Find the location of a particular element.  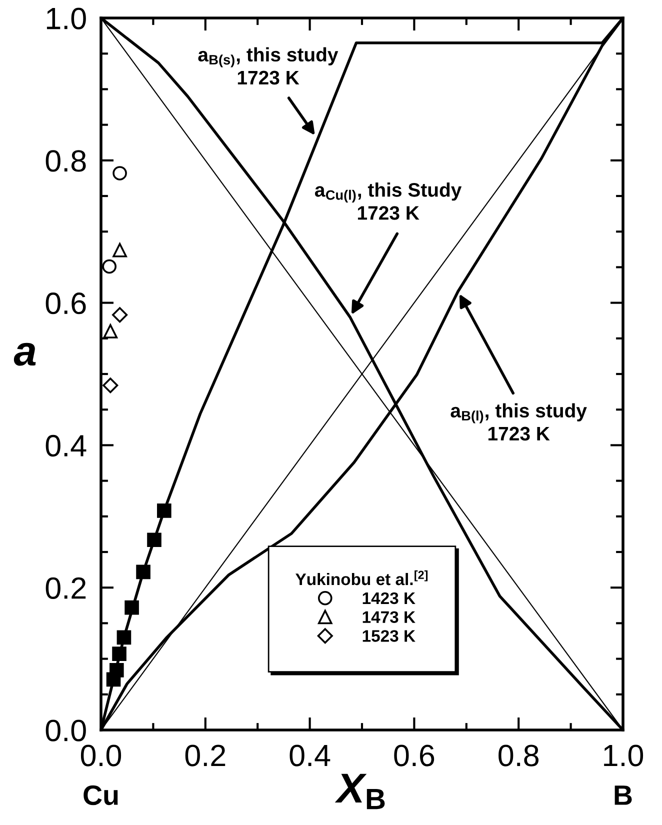

y-tick-label: 0.4 is located at coordinates (66, 445).